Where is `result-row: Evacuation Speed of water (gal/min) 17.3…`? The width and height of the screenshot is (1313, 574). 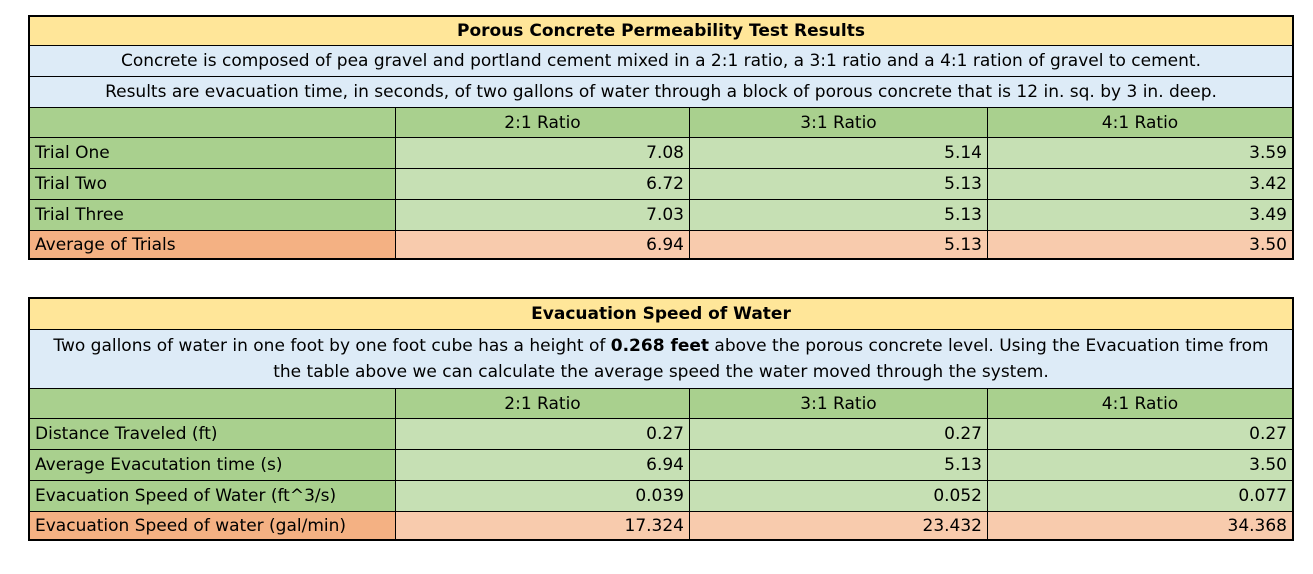 result-row: Evacuation Speed of water (gal/min) 17.3… is located at coordinates (661, 525).